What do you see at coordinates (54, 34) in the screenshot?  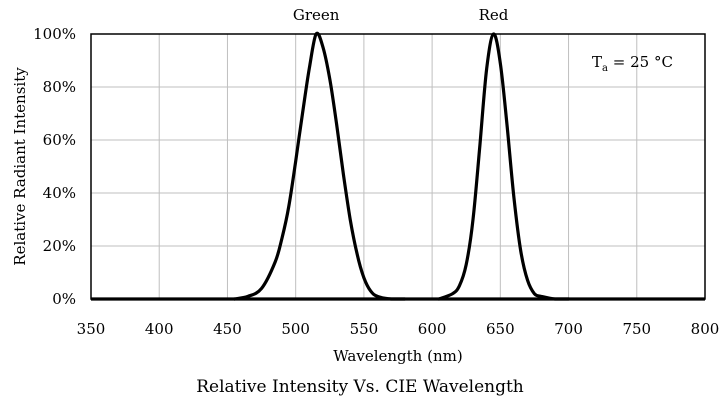 I see `y-tick-label: 100%` at bounding box center [54, 34].